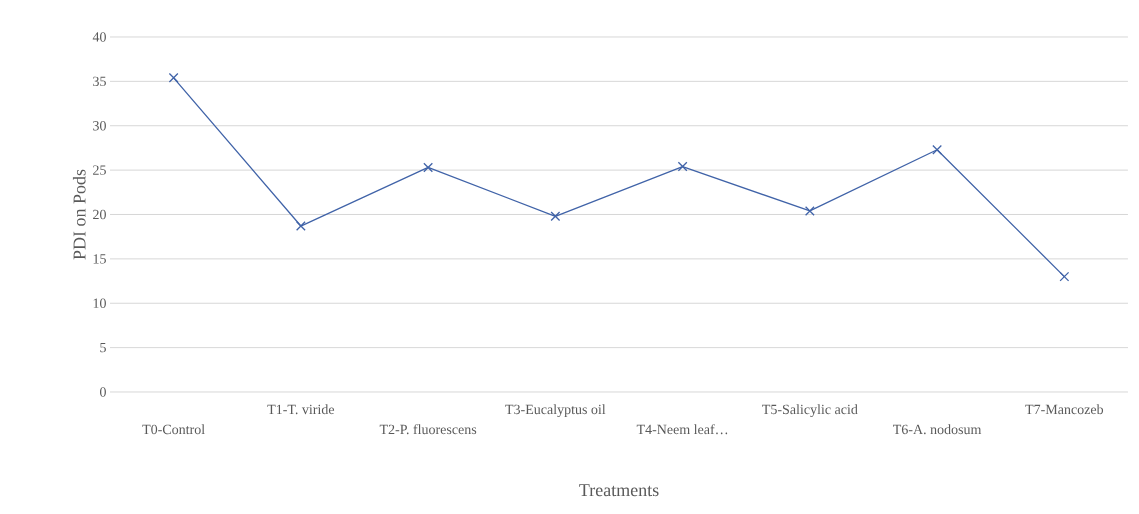 Image resolution: width=1139 pixels, height=514 pixels. I want to click on x-tick-label: T6-A. nodosum, so click(937, 429).